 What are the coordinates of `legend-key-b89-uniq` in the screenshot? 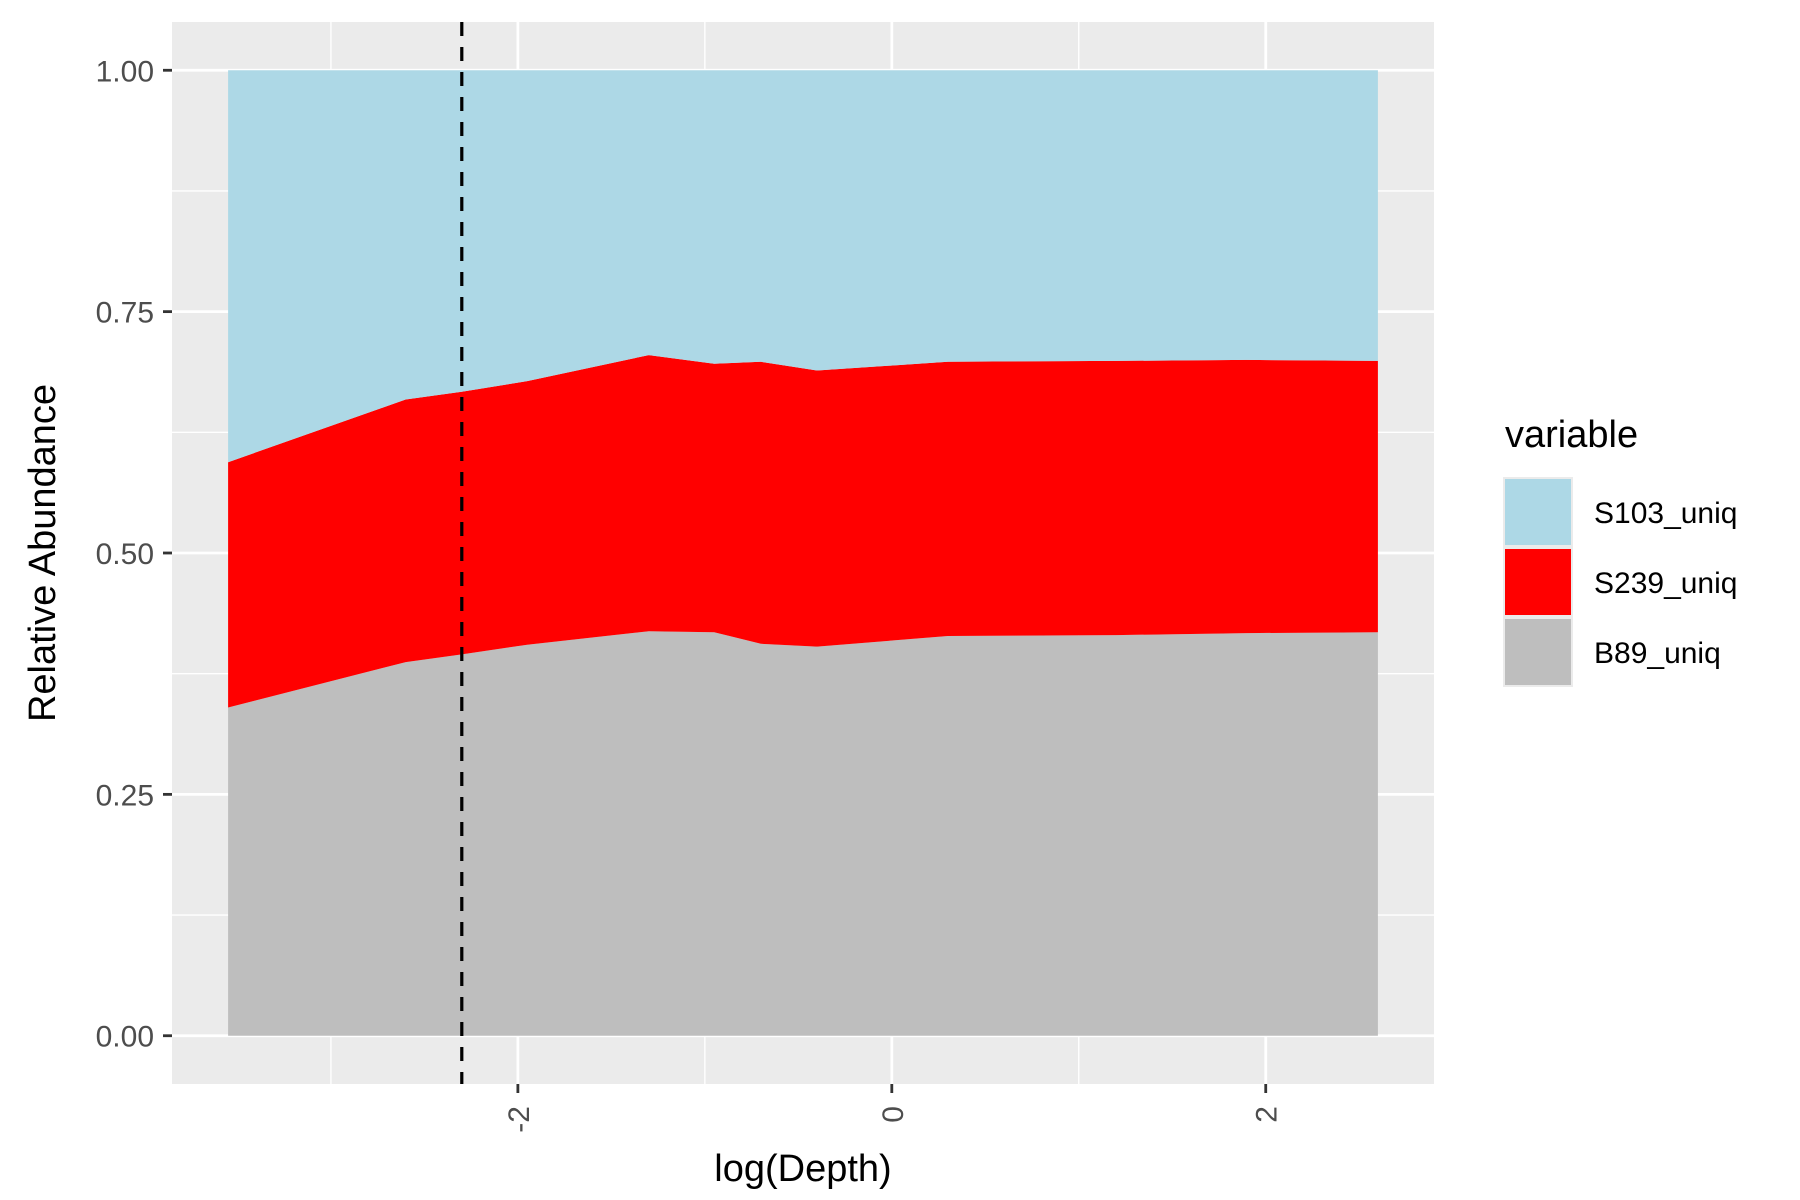 It's located at (1538, 652).